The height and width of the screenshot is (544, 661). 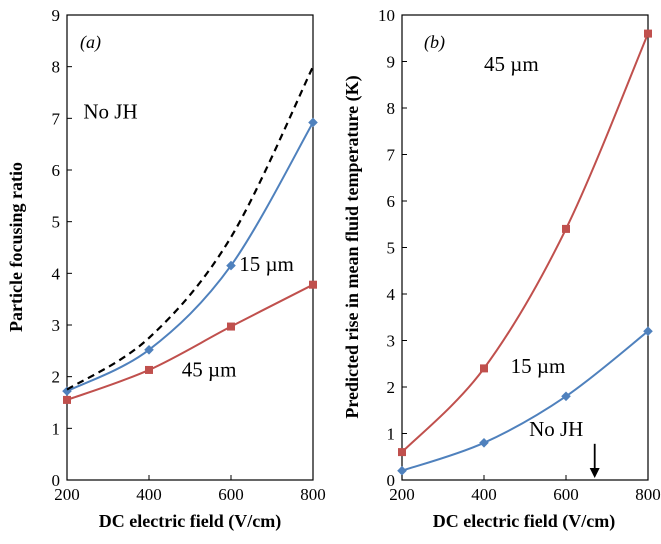 What do you see at coordinates (556, 429) in the screenshot?
I see `panel-b-annotation: No JH` at bounding box center [556, 429].